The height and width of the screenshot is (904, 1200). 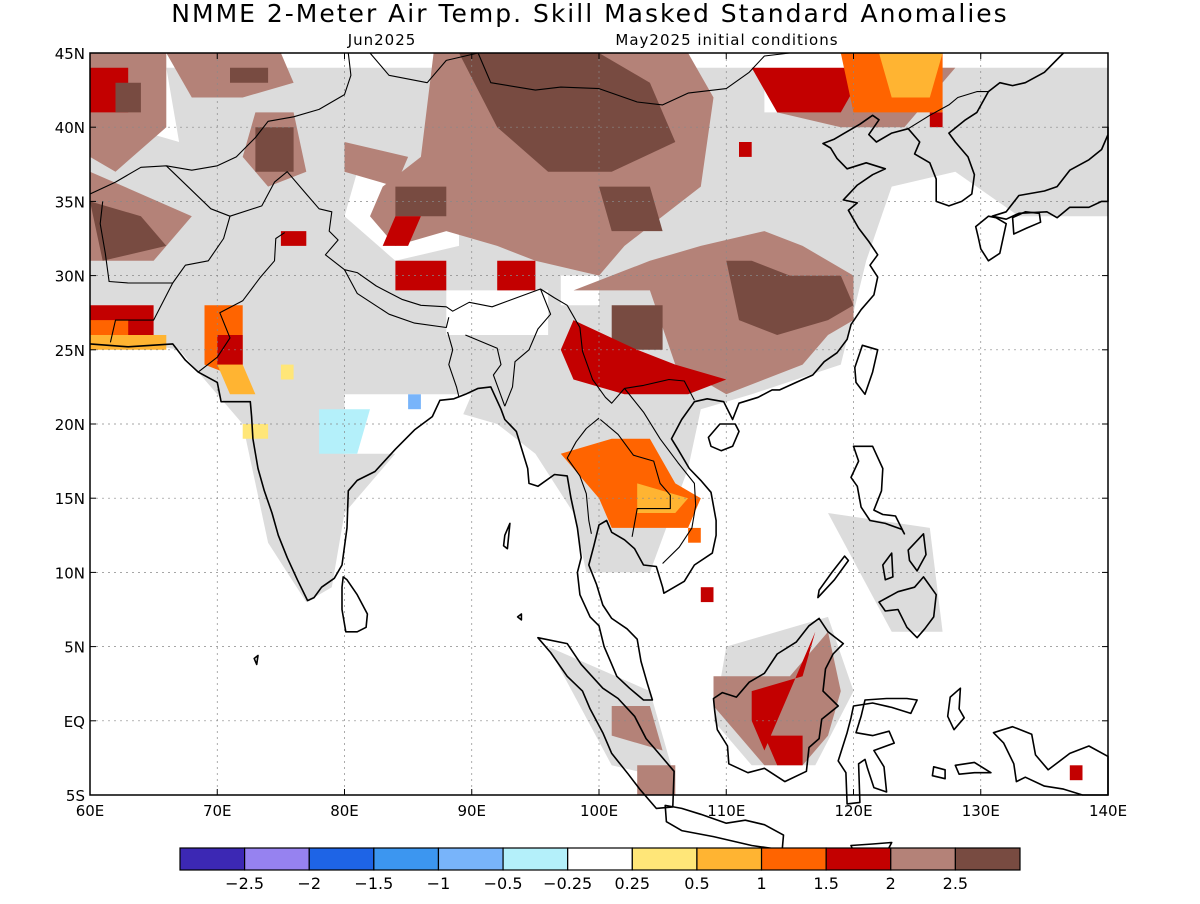 What do you see at coordinates (90, 811) in the screenshot?
I see `lon-tick-label-0: 60E` at bounding box center [90, 811].